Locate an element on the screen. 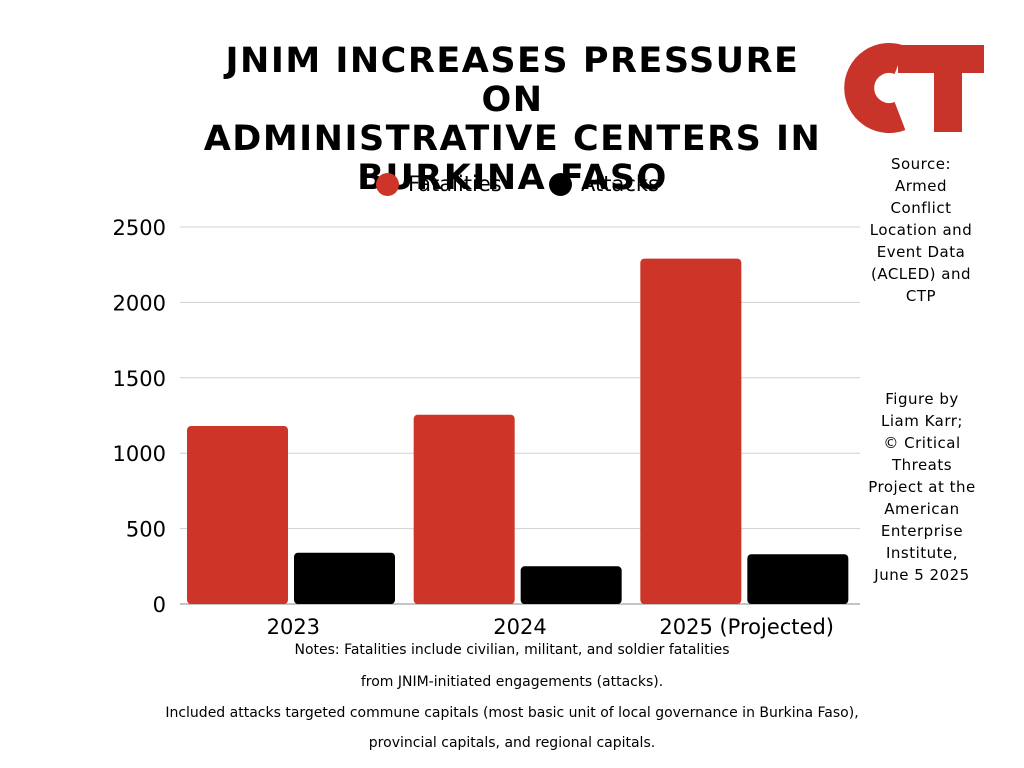  y-tick-label: 2500 is located at coordinates (139, 228).